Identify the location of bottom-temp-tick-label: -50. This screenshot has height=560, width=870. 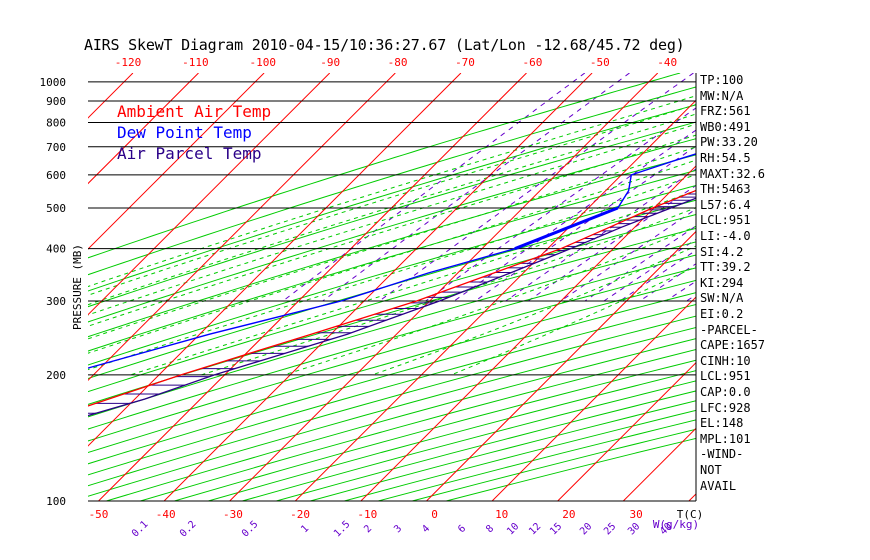
(99, 514).